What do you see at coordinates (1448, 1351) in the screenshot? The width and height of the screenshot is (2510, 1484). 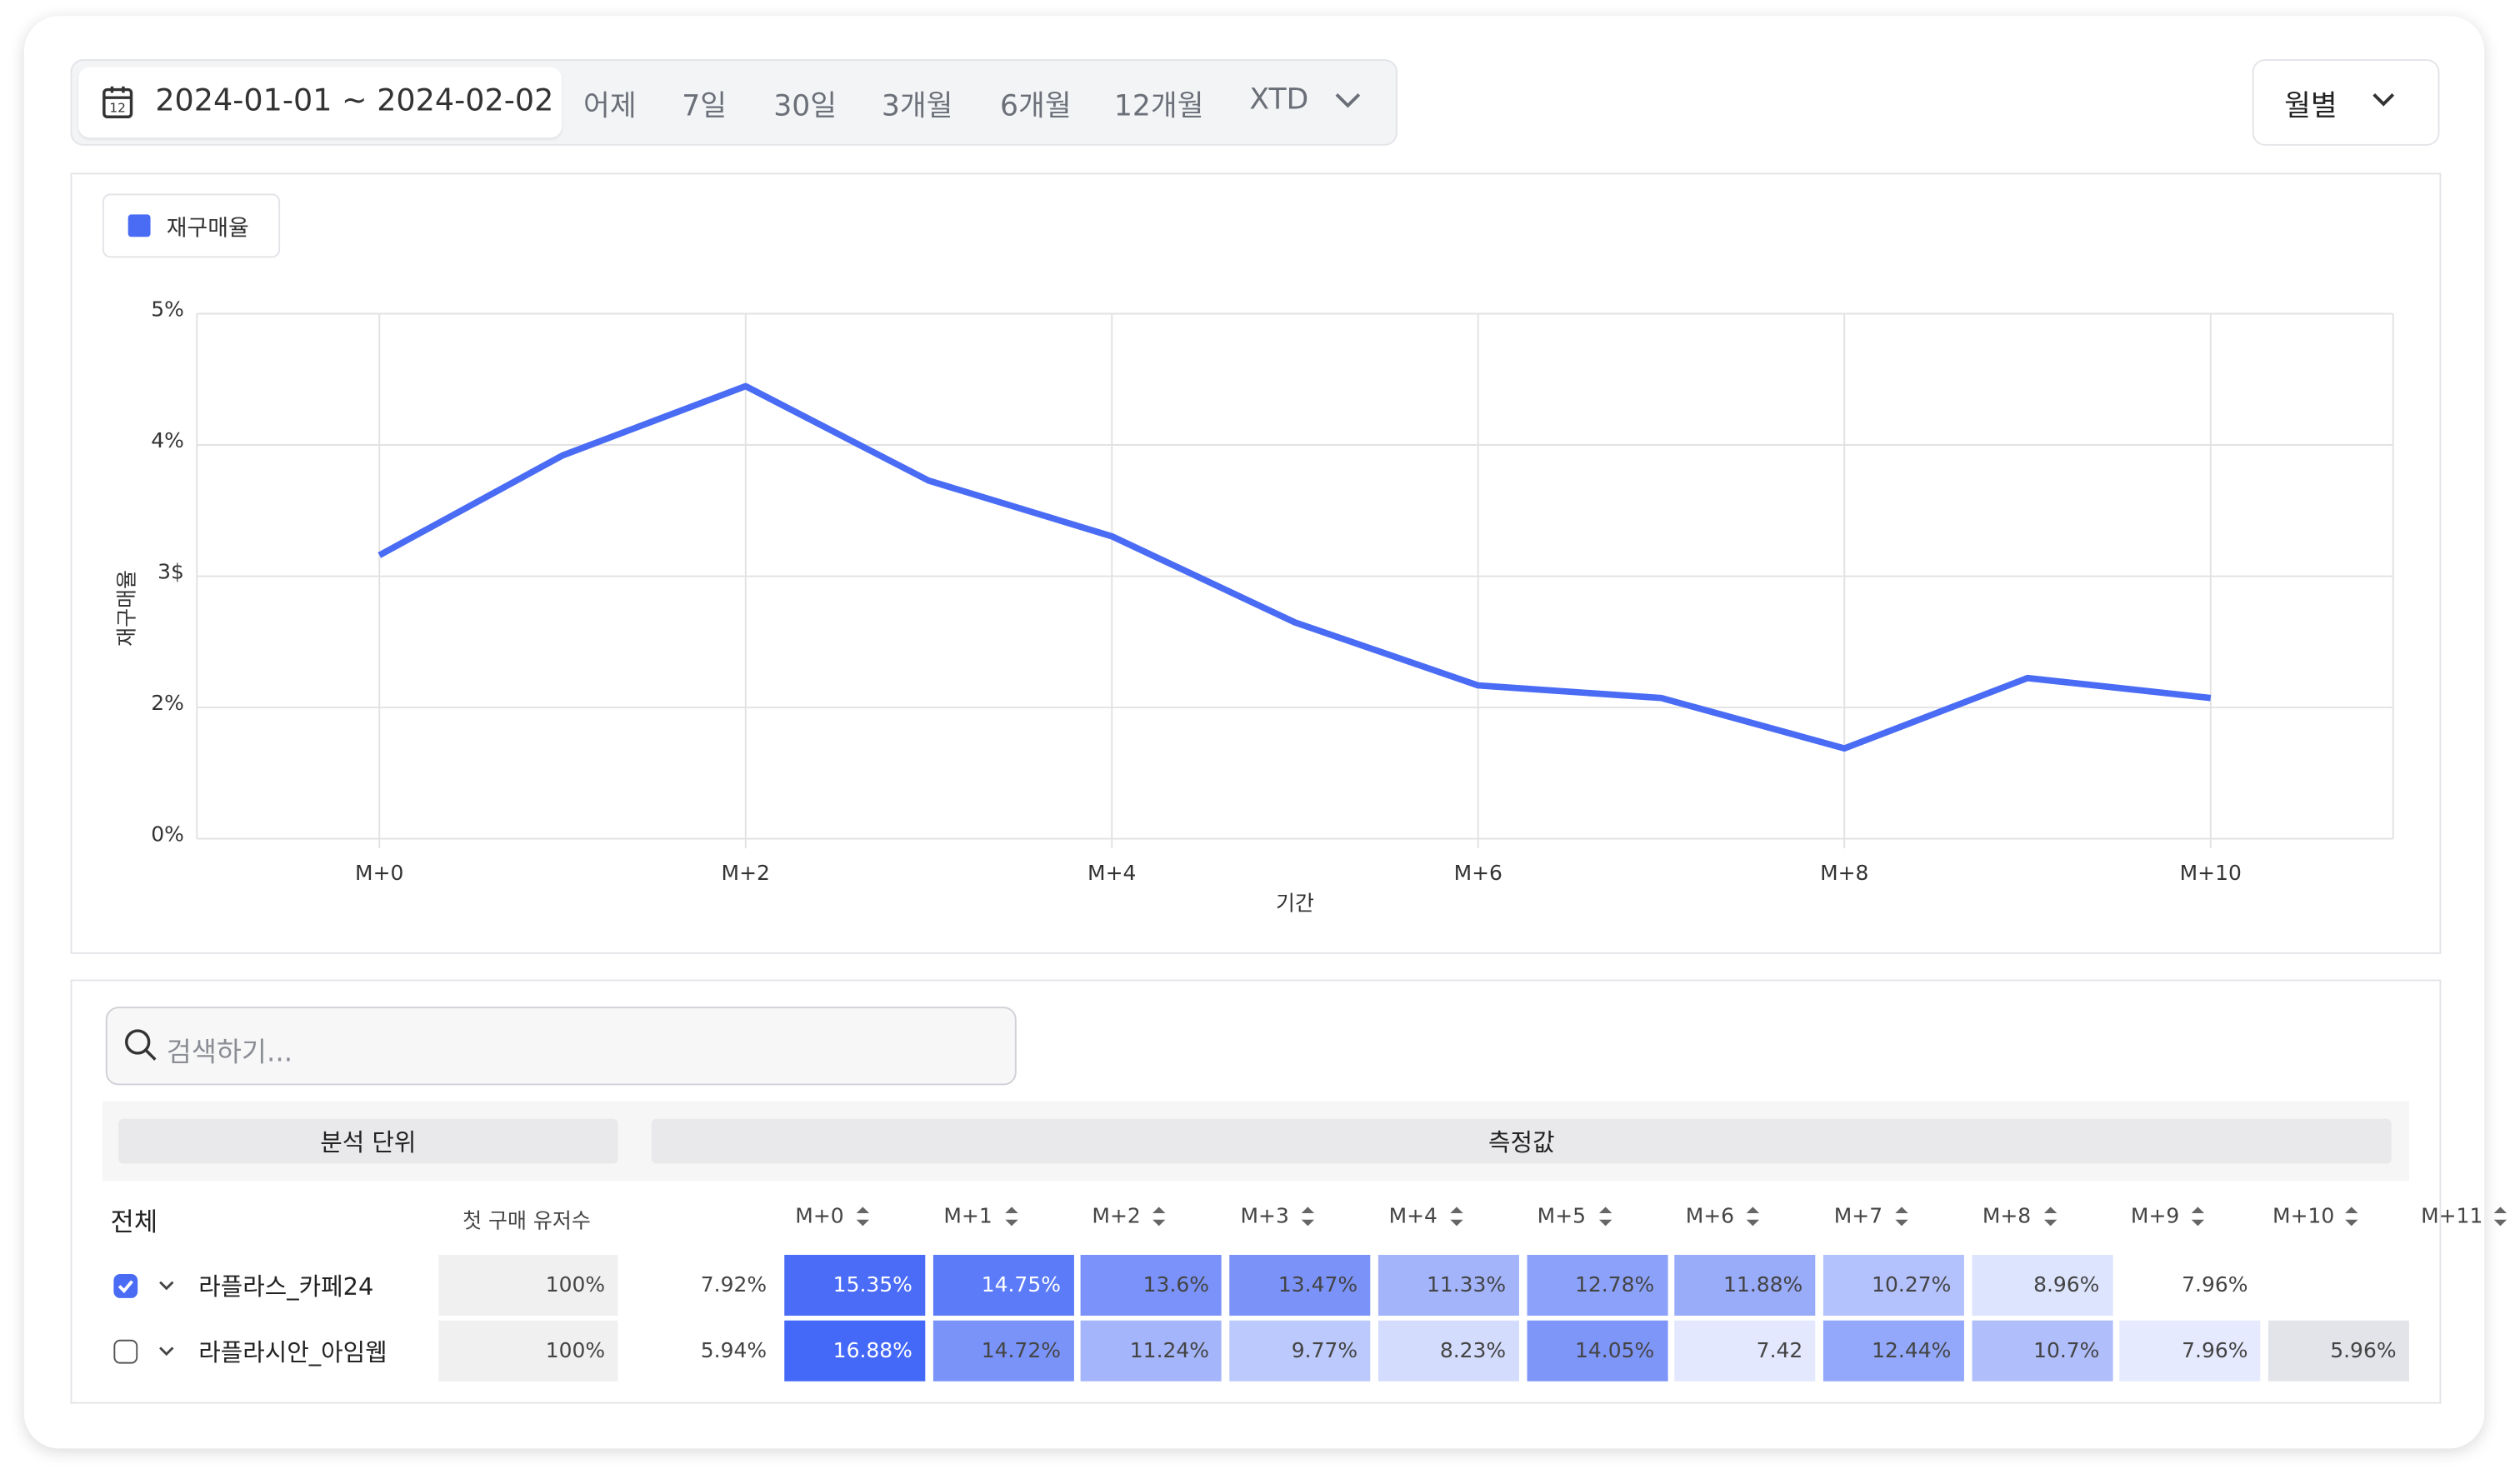 I see `table-cell: 8.23%` at bounding box center [1448, 1351].